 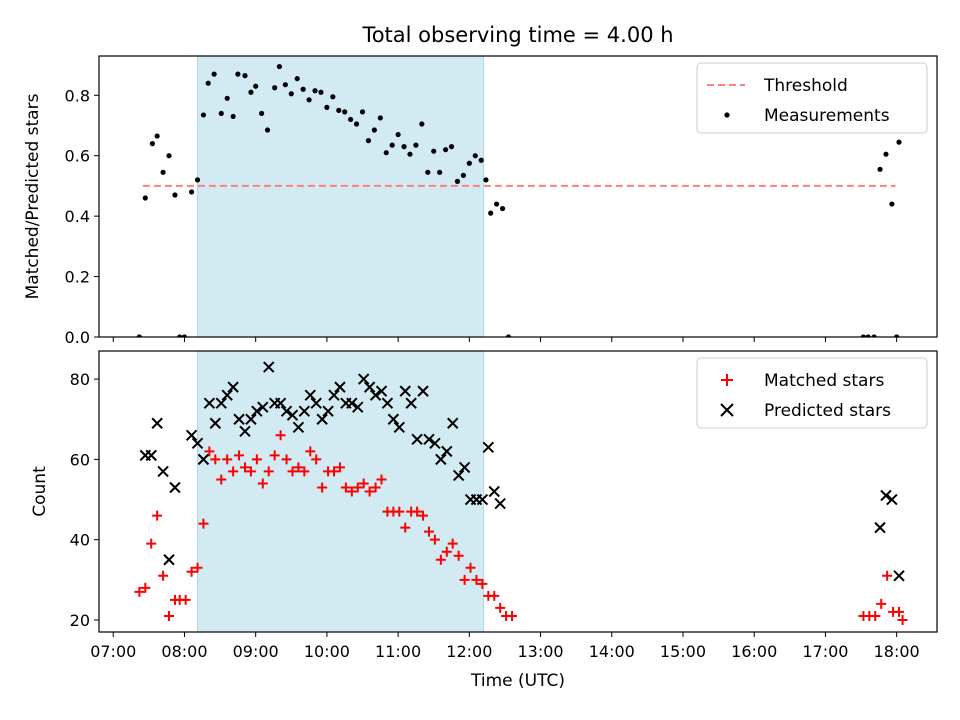 I want to click on observing-window-span, so click(x=341, y=196).